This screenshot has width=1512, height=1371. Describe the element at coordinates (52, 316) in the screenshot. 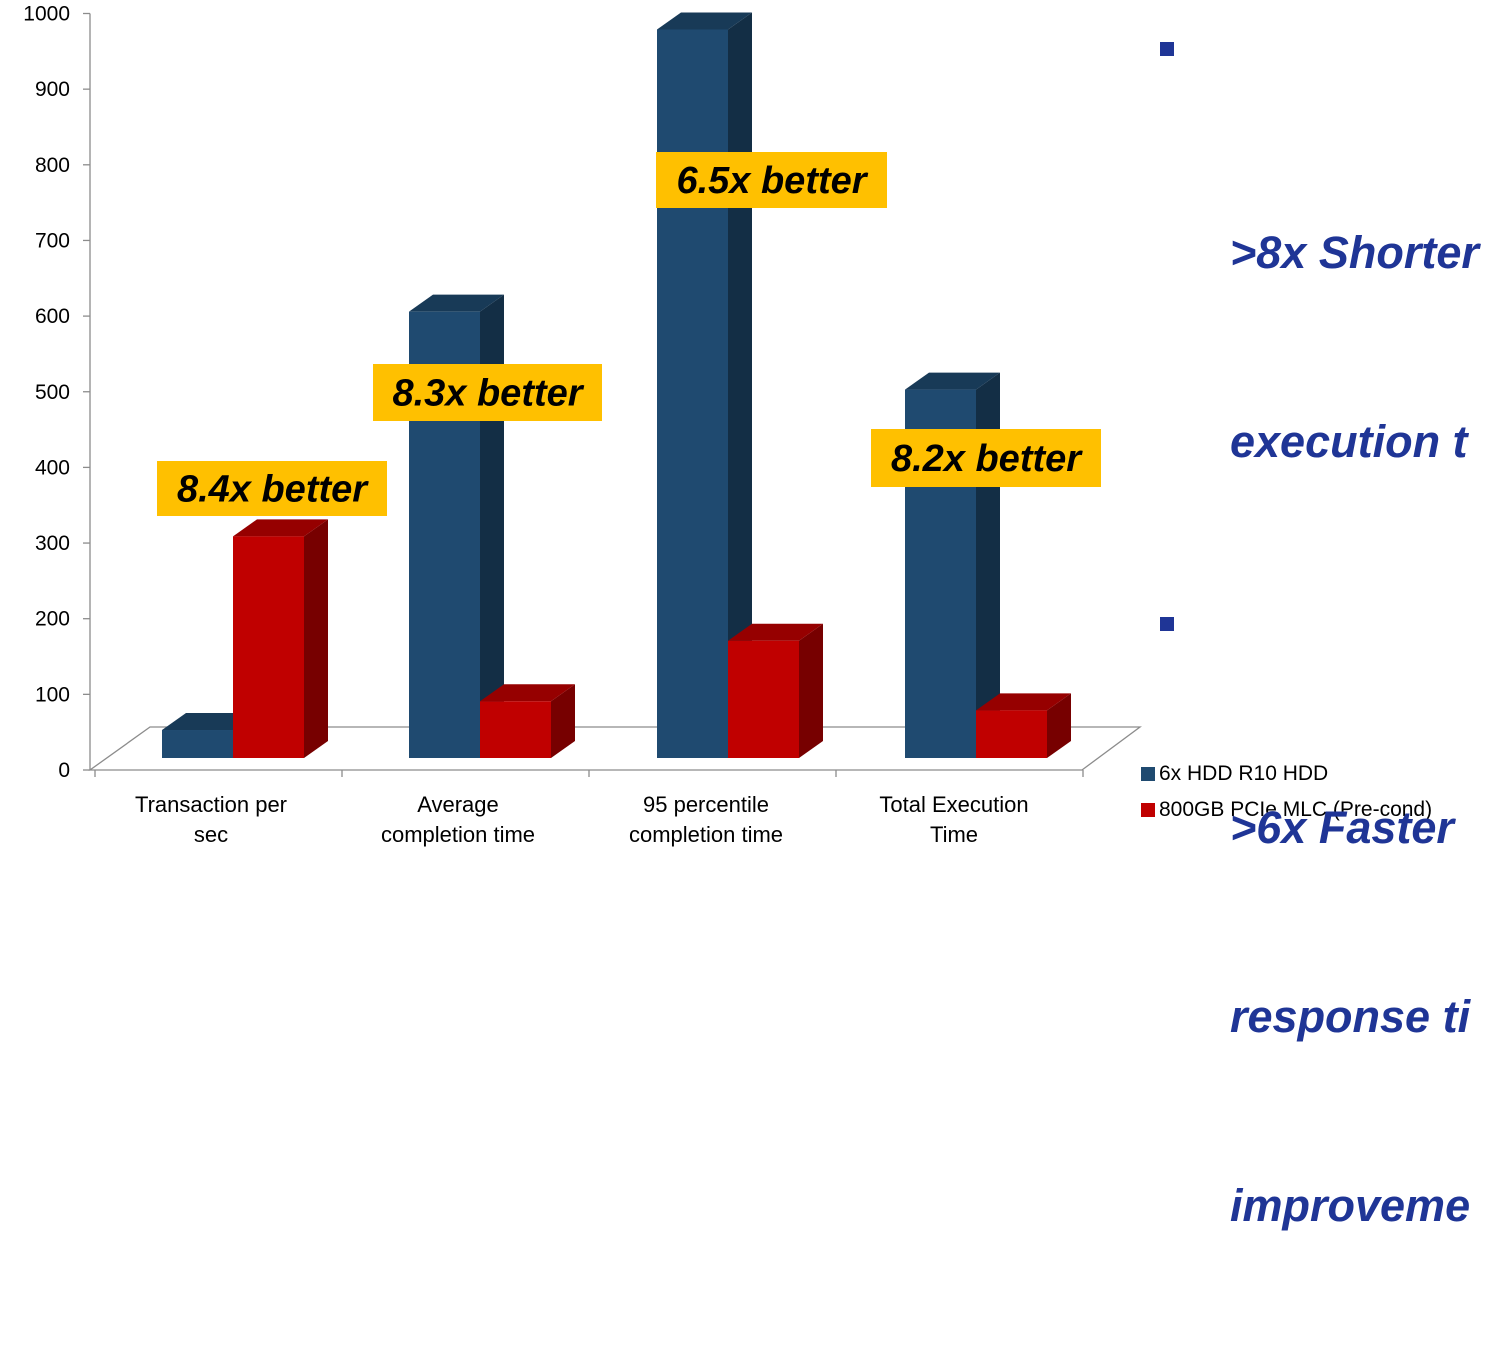

I see `y-tick-label: 600` at that location.